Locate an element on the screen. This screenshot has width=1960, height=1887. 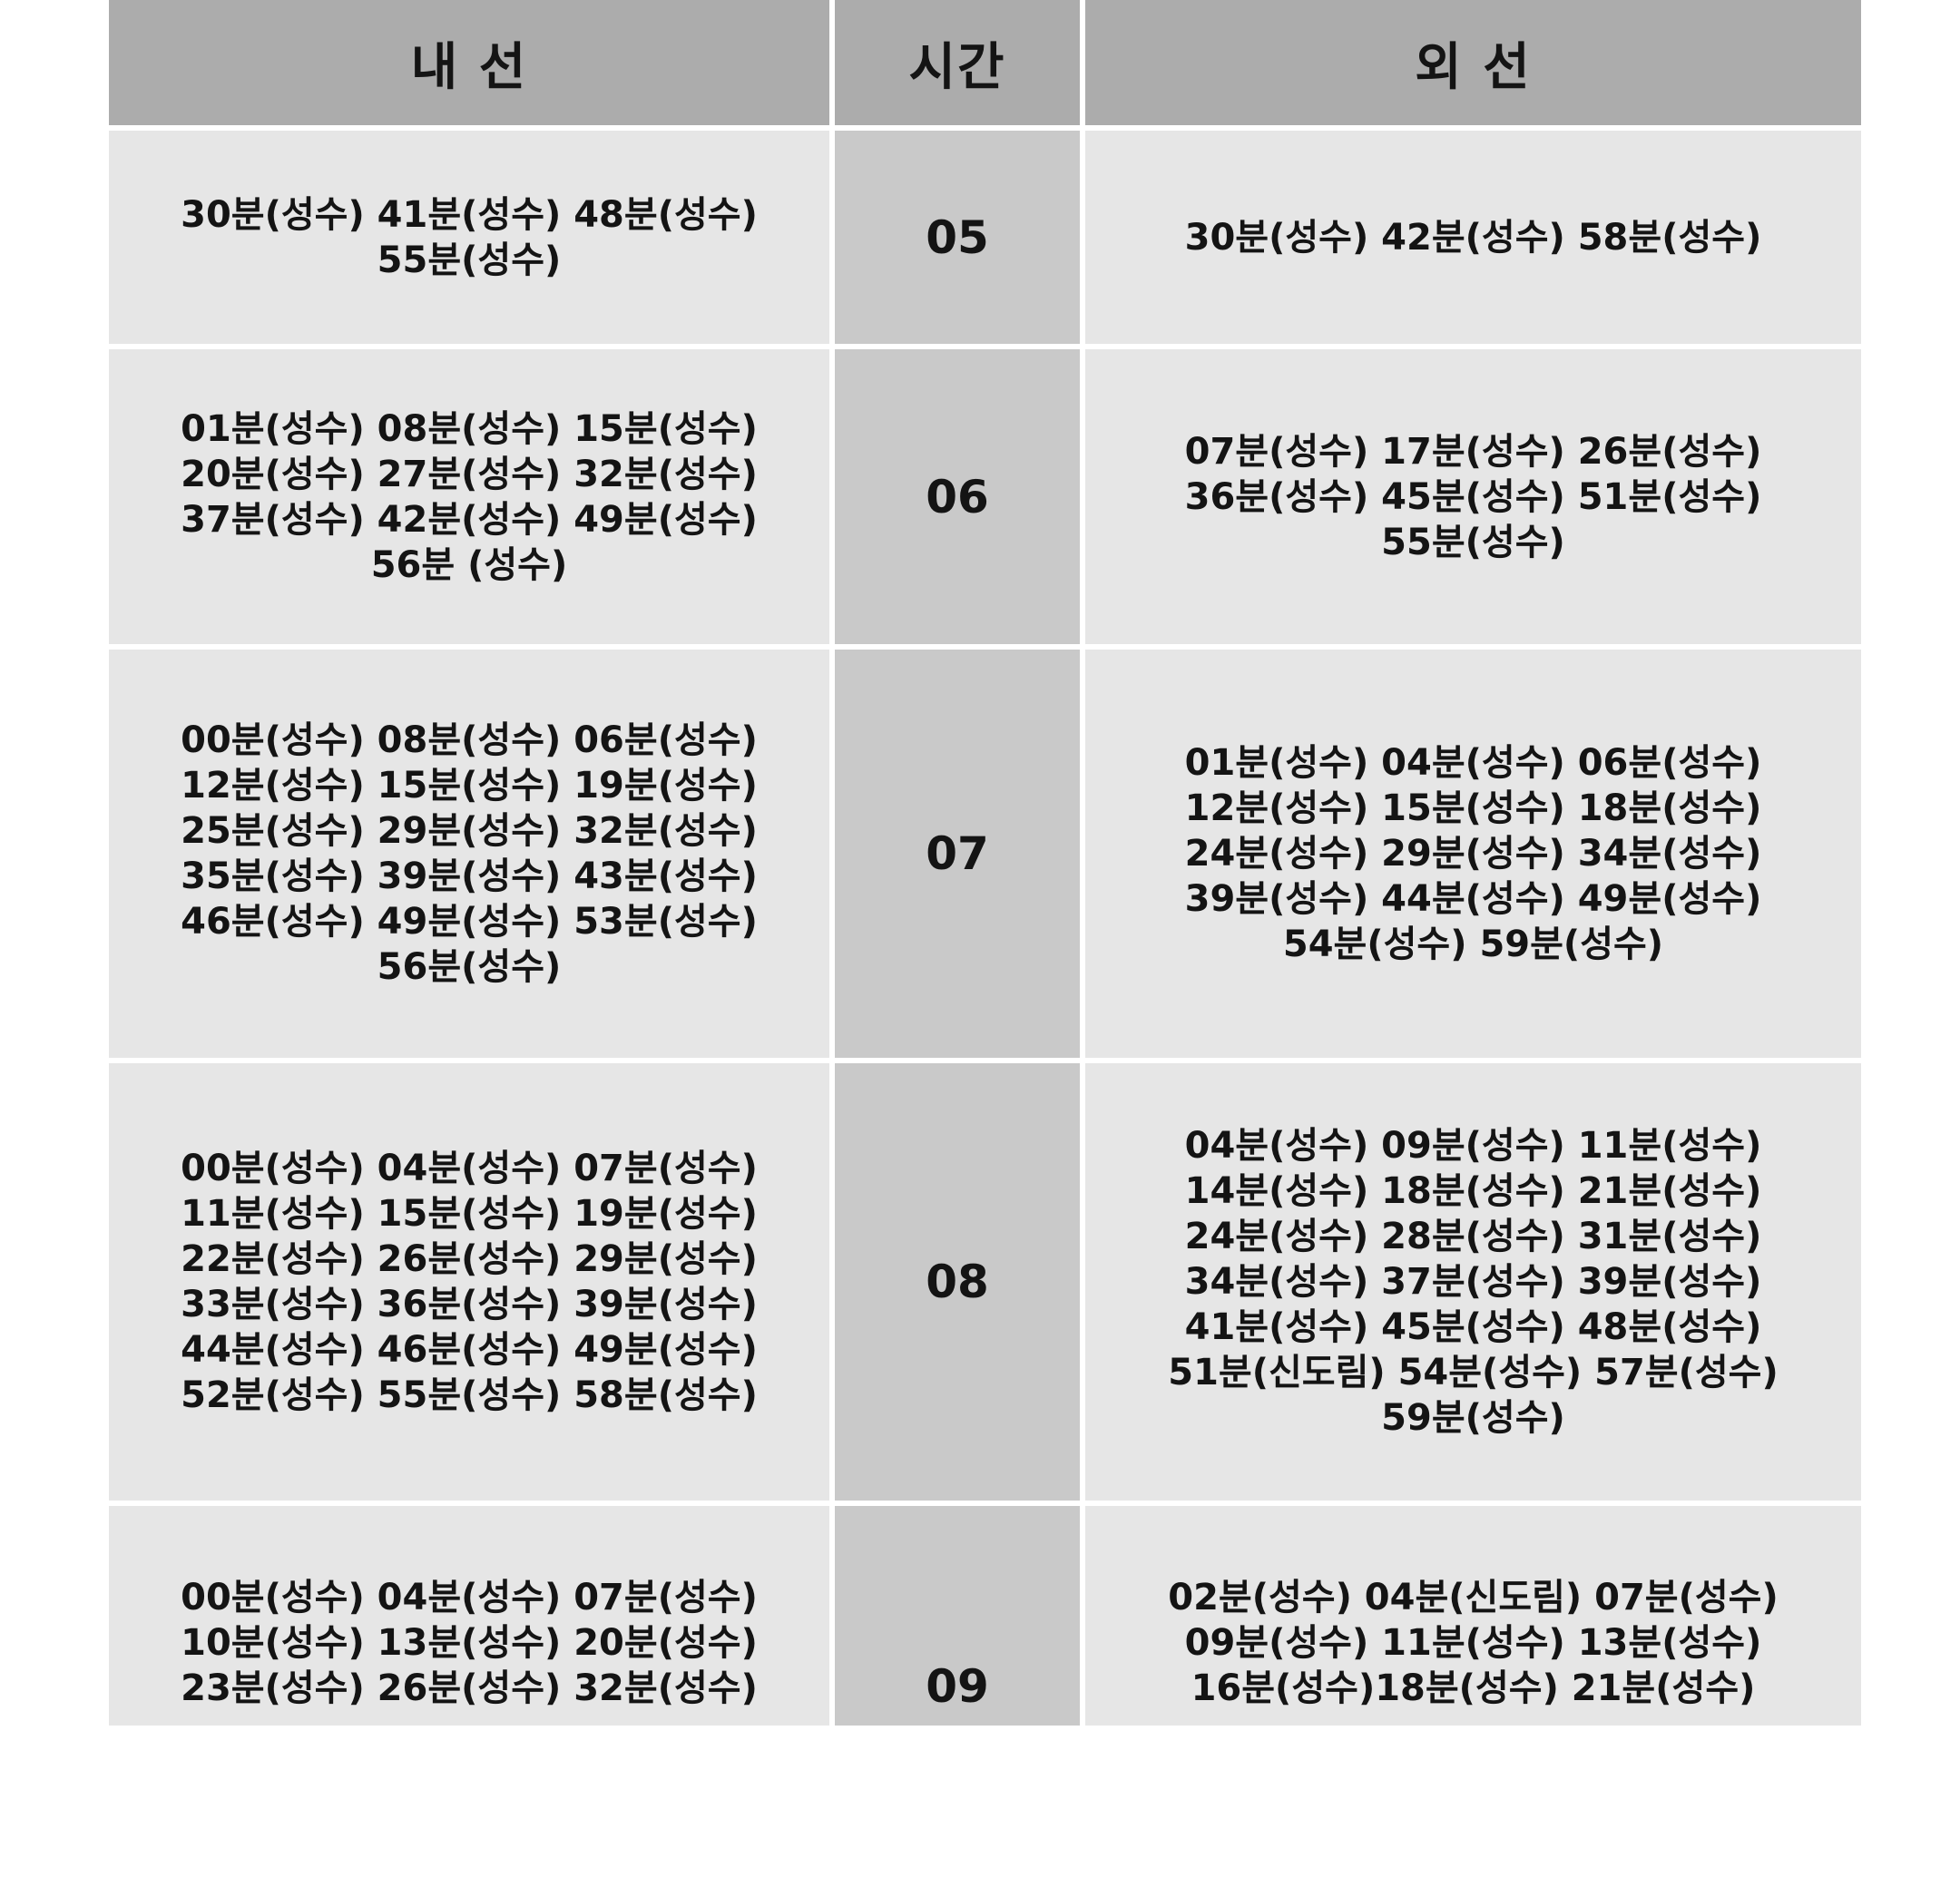
hour-08: 08 is located at coordinates (957, 1282).